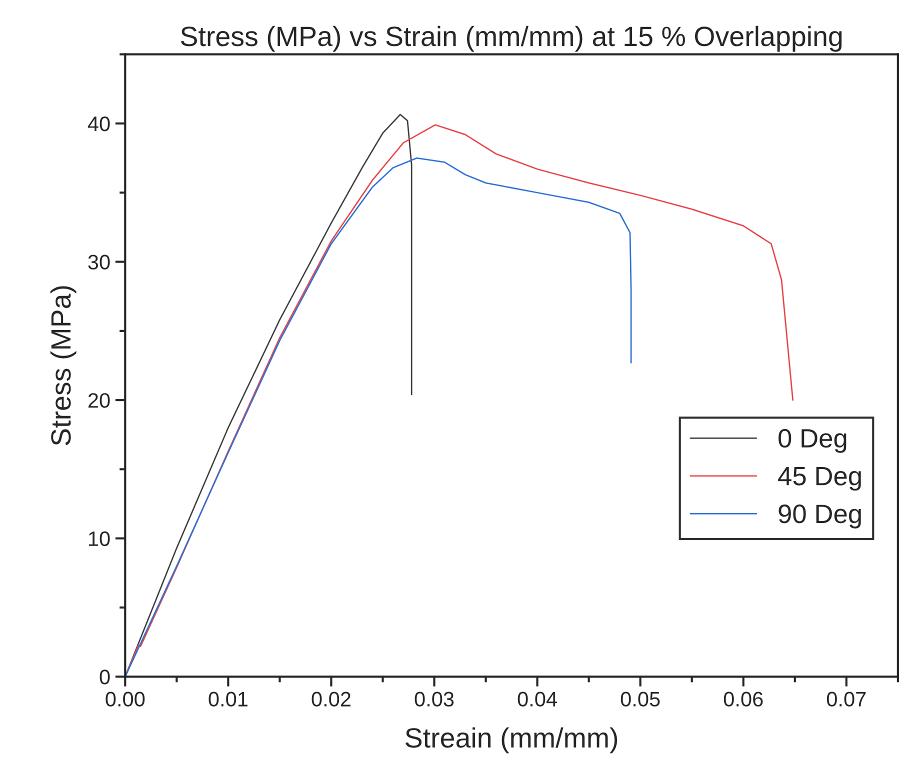 Image resolution: width=907 pixels, height=776 pixels. Describe the element at coordinates (105, 677) in the screenshot. I see `y-tick-label: 0` at that location.